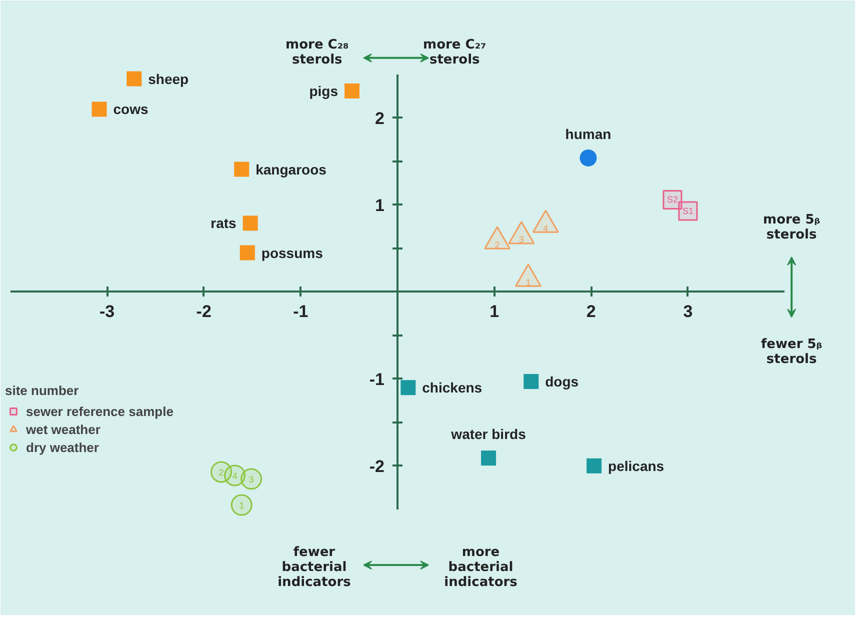  Describe the element at coordinates (291, 169) in the screenshot. I see `annotation: kangaroos` at that location.